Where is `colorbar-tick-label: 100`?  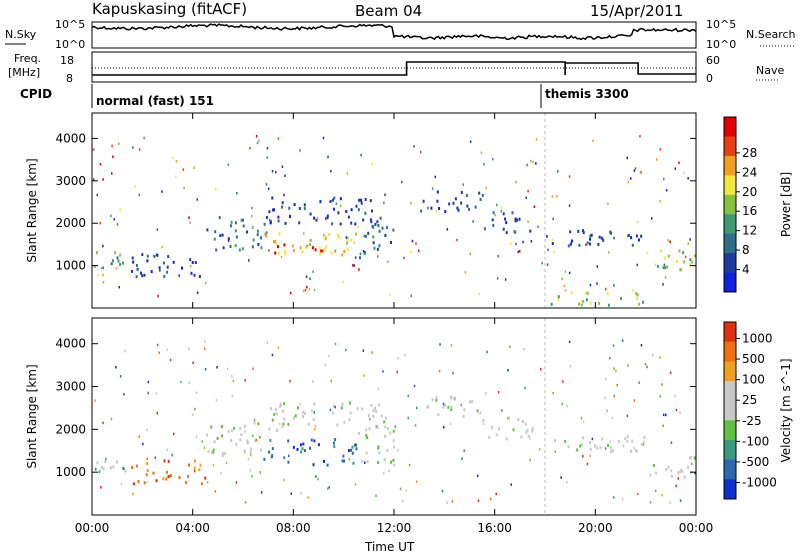 colorbar-tick-label: 100 is located at coordinates (753, 380).